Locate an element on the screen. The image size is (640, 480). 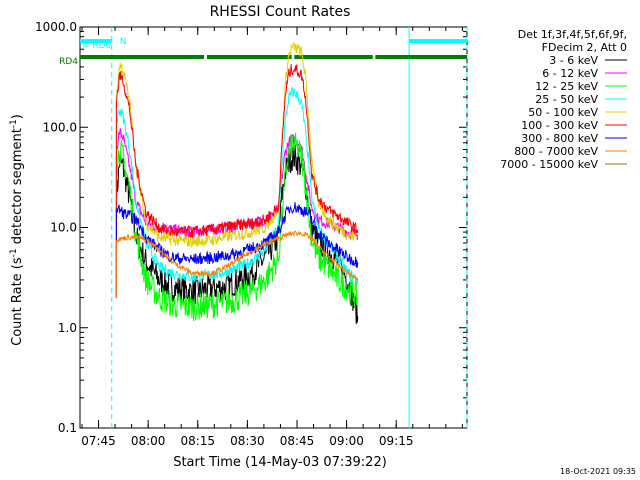
x-tick-label: 09:00 is located at coordinates (346, 441).